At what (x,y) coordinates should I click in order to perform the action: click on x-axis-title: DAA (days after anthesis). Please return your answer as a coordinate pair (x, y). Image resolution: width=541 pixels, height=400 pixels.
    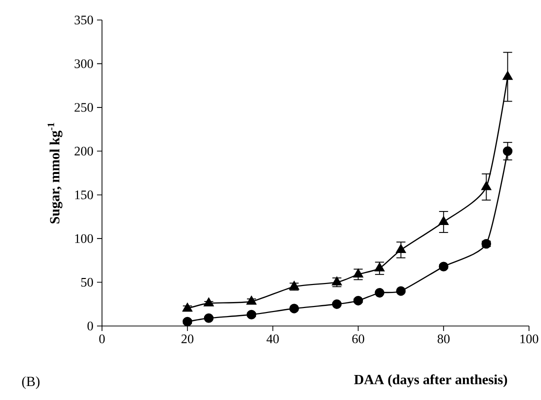
    Looking at the image, I should click on (431, 381).